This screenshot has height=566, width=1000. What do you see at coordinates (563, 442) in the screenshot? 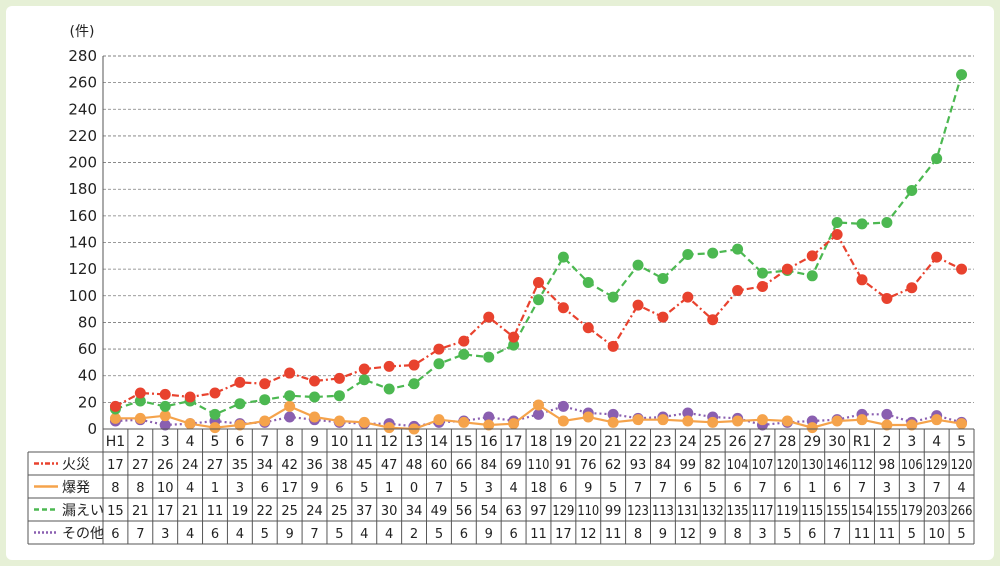
I see `category-label: 19` at bounding box center [563, 442].